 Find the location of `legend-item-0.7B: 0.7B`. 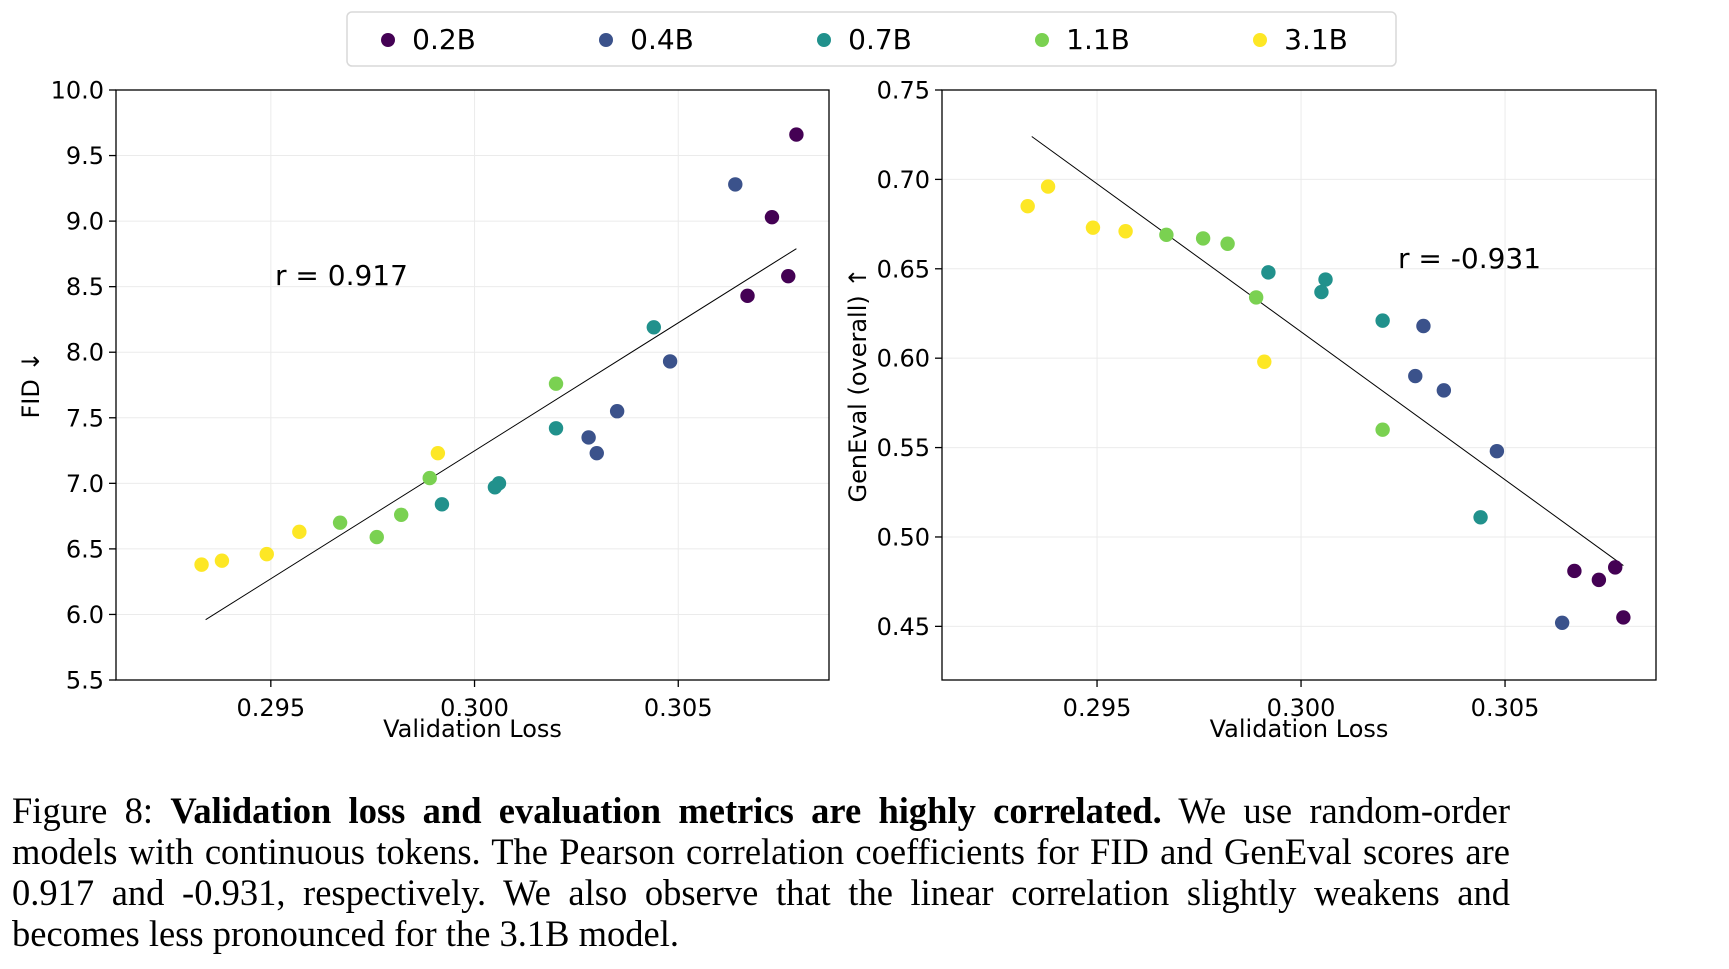

legend-item-0.7B: 0.7B is located at coordinates (864, 39).